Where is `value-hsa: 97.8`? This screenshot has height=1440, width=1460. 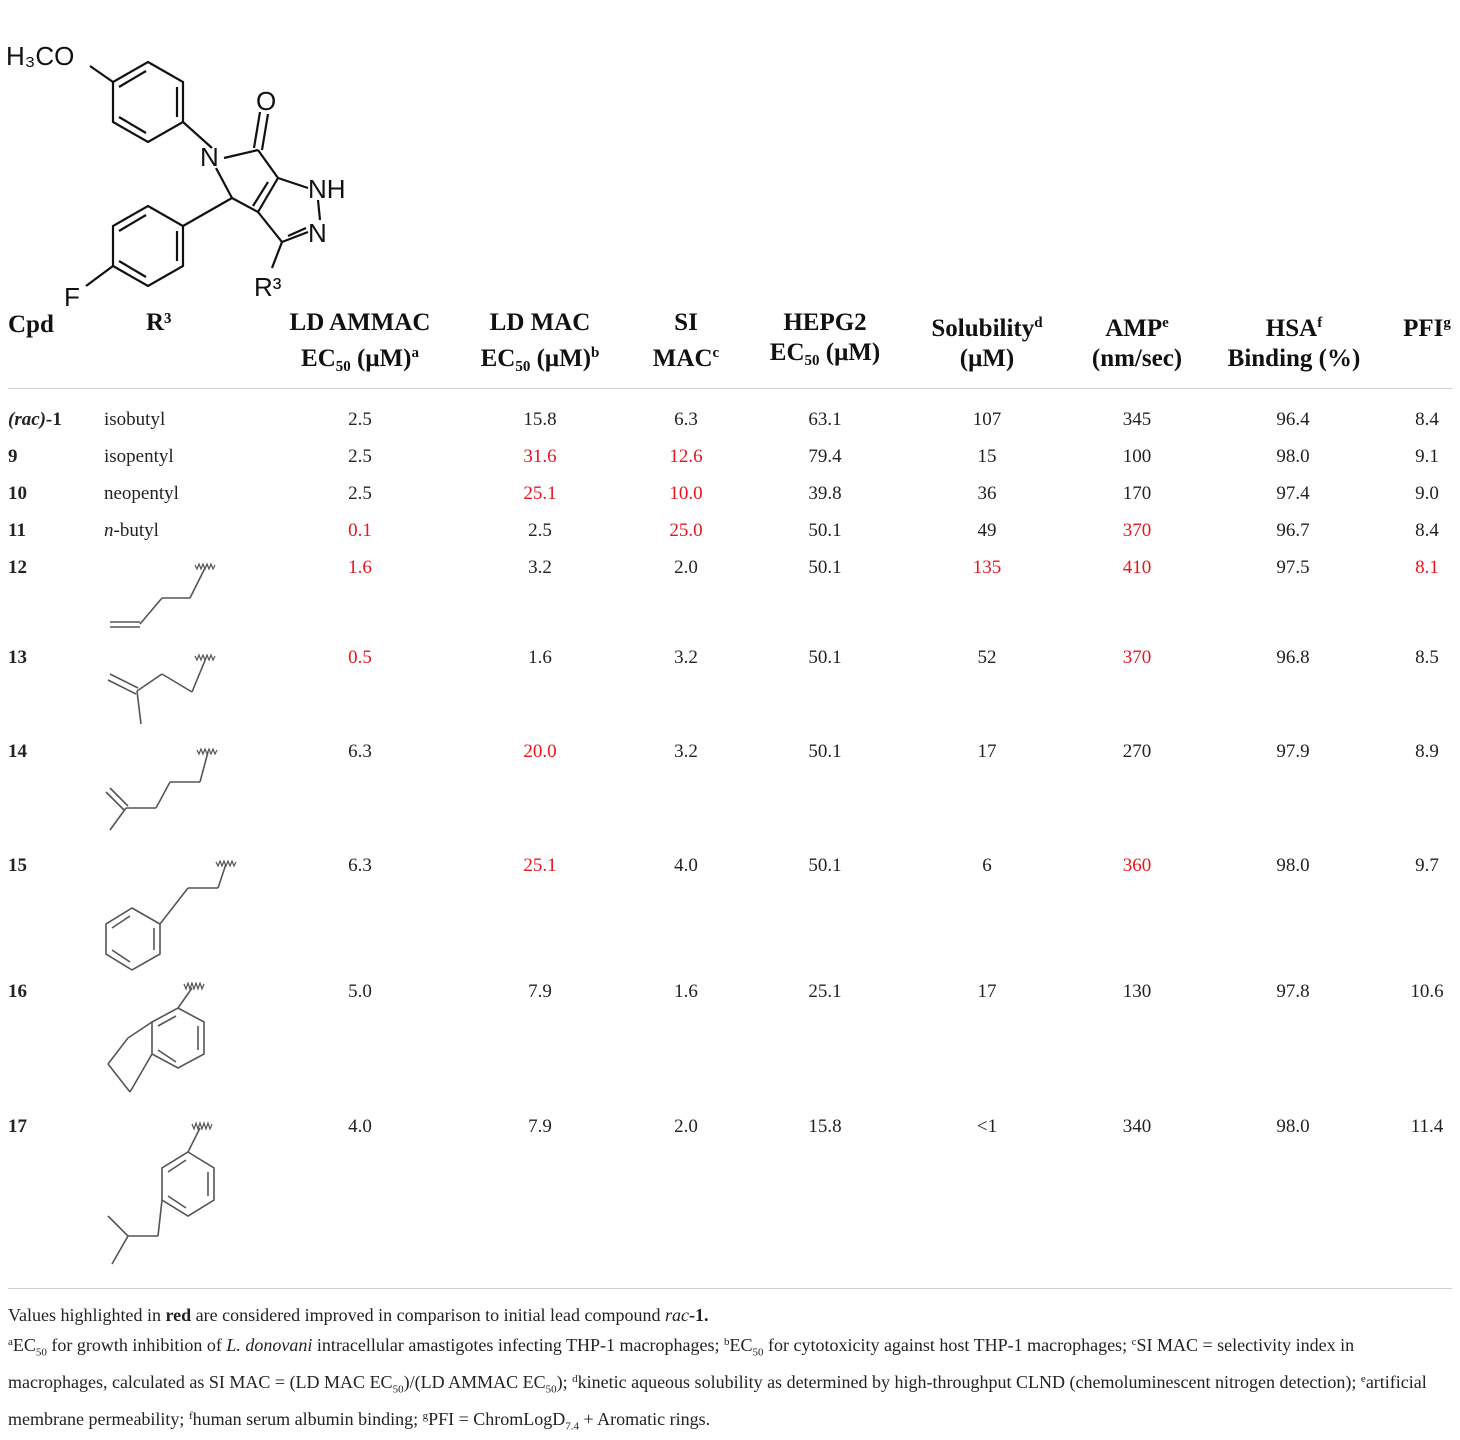
value-hsa: 97.8 is located at coordinates (1293, 991).